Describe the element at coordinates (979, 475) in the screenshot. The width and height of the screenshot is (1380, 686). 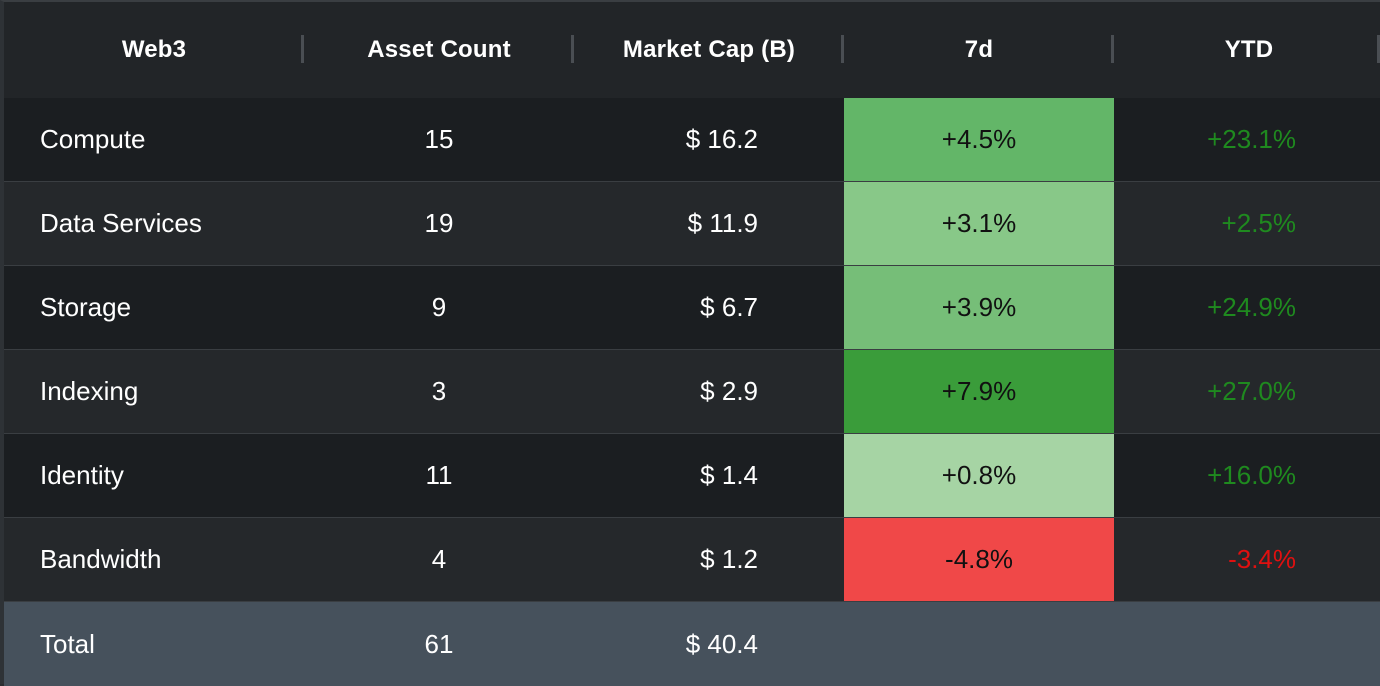
I see `change-7d-cell: +0.8%` at that location.